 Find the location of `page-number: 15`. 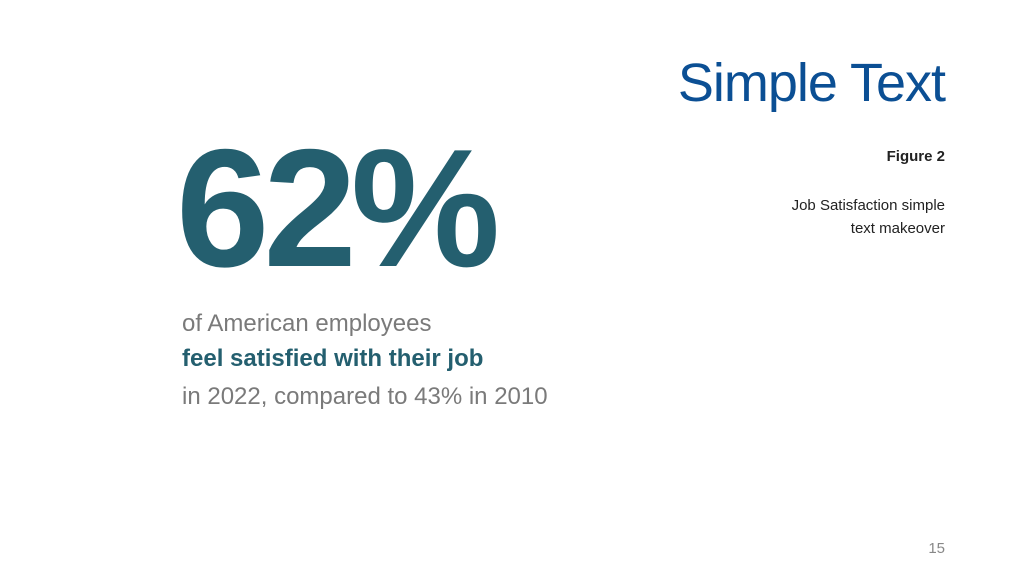

page-number: 15 is located at coordinates (936, 548).